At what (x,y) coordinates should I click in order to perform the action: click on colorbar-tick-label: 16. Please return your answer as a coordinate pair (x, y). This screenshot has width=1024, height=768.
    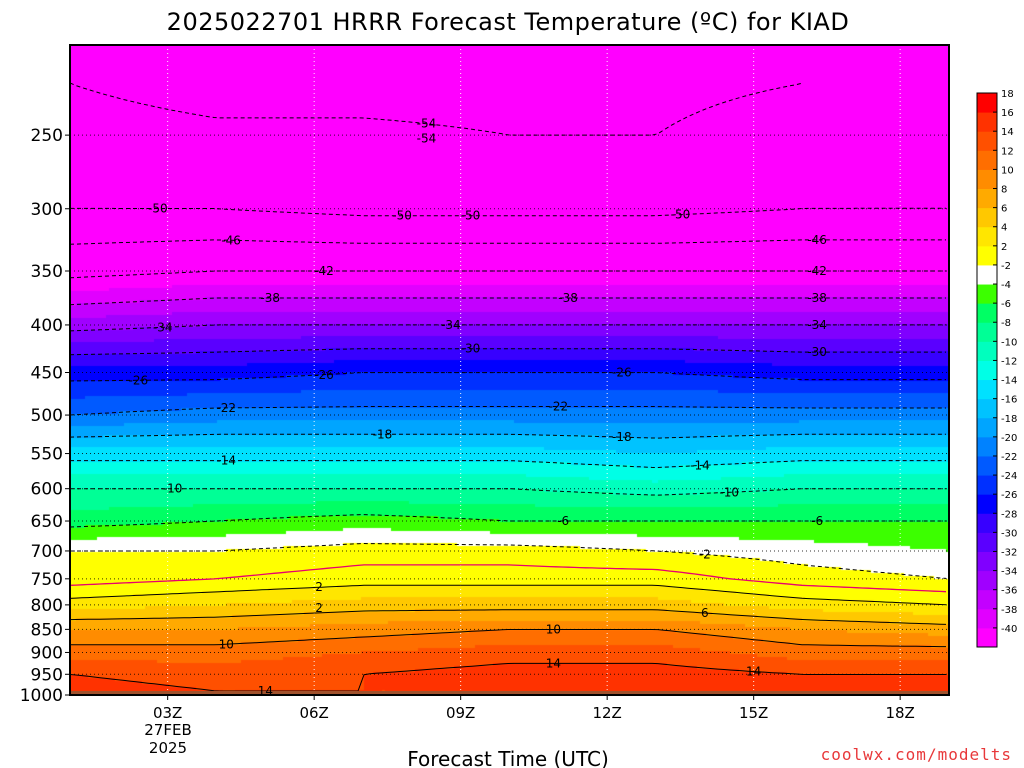
    Looking at the image, I should click on (1007, 113).